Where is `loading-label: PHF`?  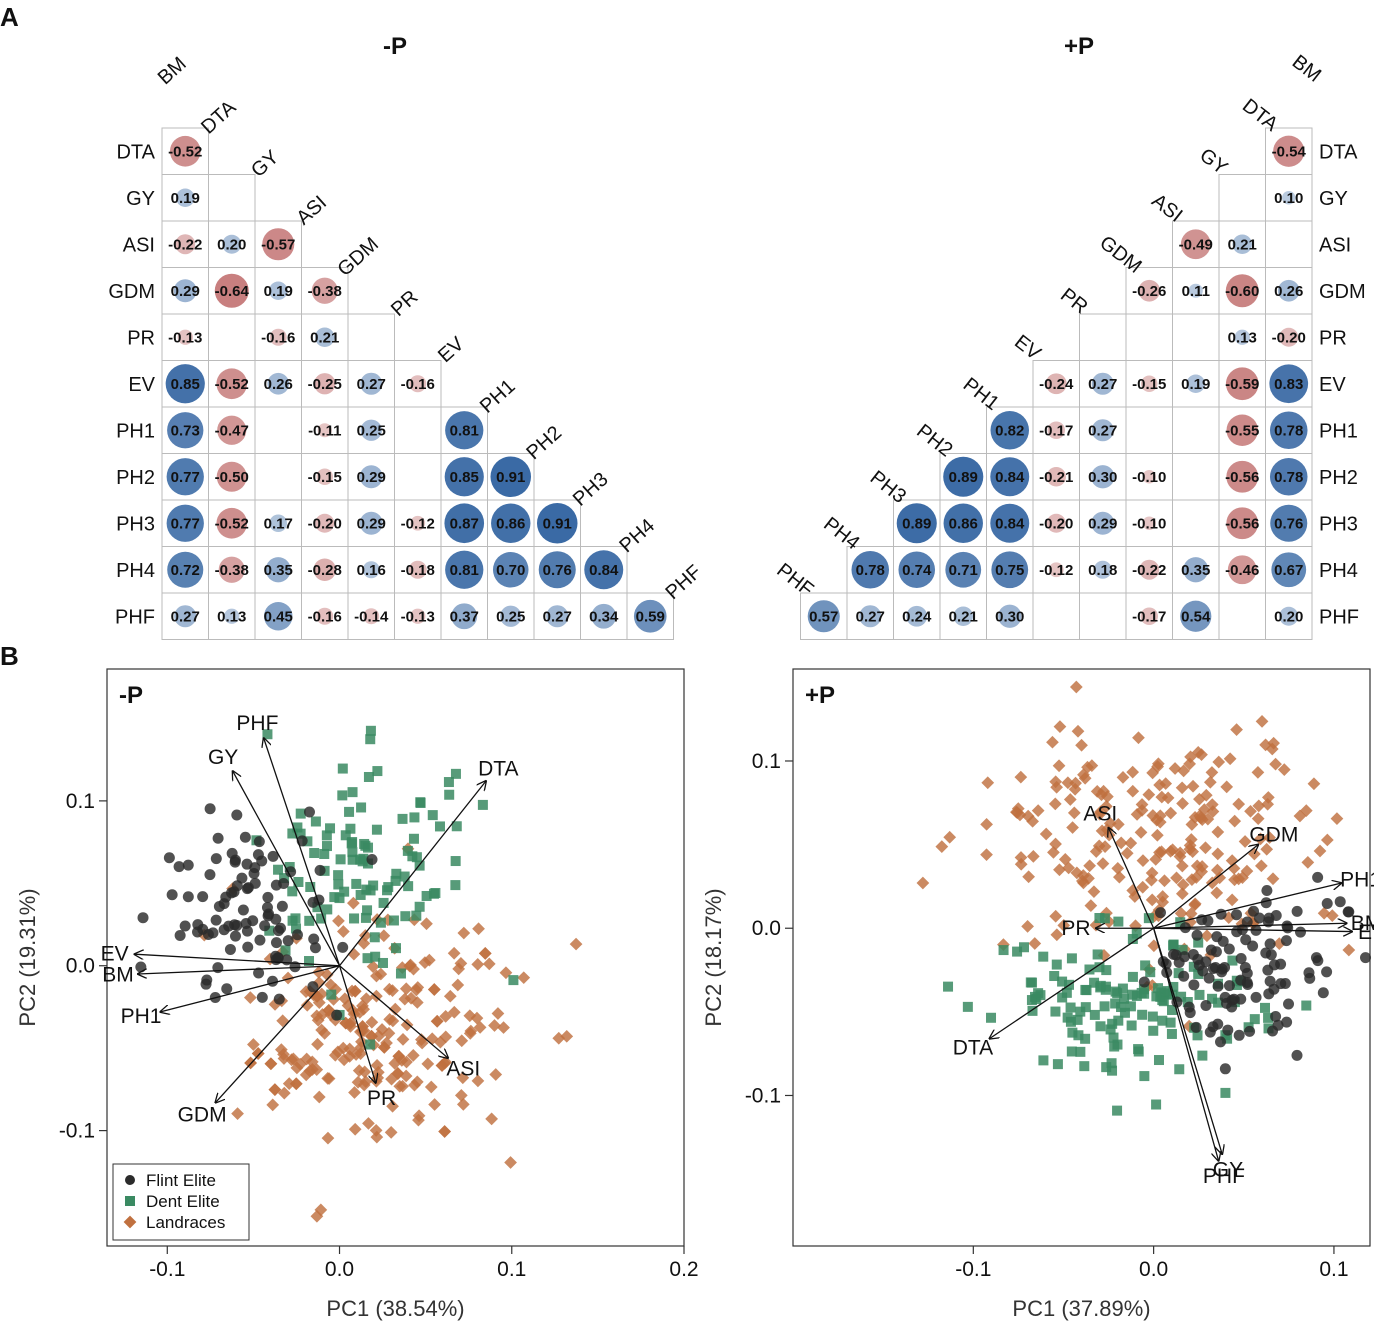 loading-label: PHF is located at coordinates (257, 723).